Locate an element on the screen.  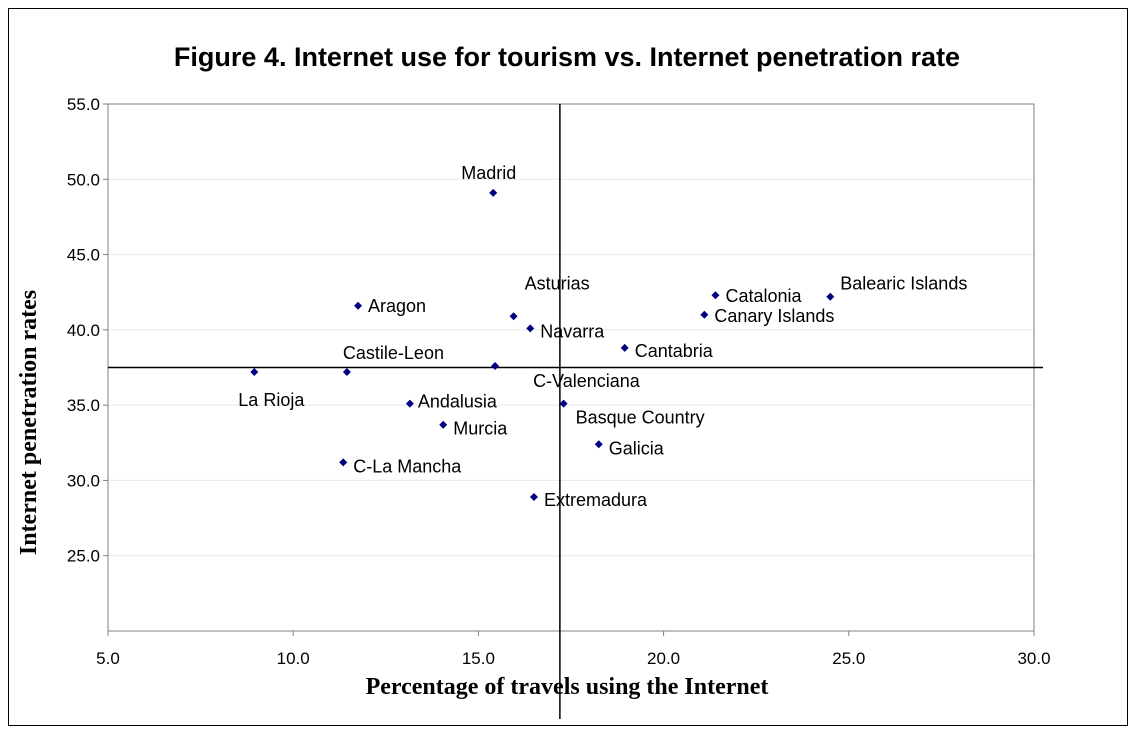
x-tick-label: 15.0 is located at coordinates (478, 658).